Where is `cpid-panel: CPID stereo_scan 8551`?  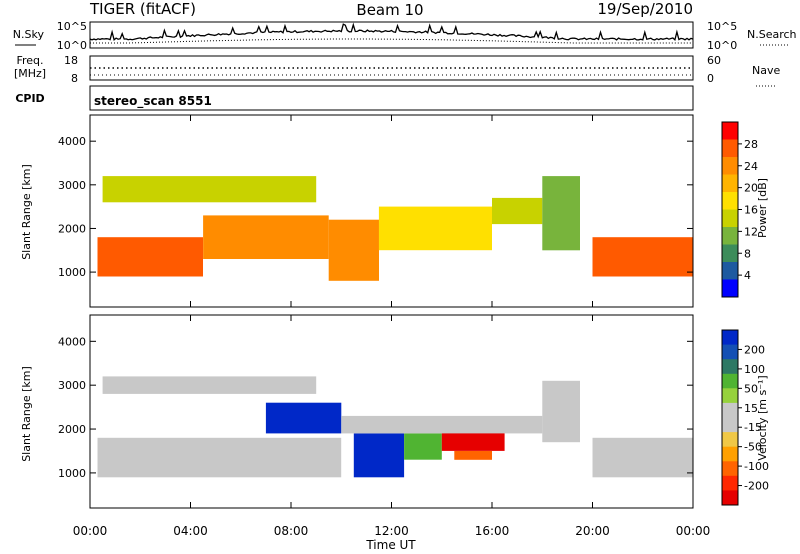 cpid-panel: CPID stereo_scan 8551 is located at coordinates (354, 98).